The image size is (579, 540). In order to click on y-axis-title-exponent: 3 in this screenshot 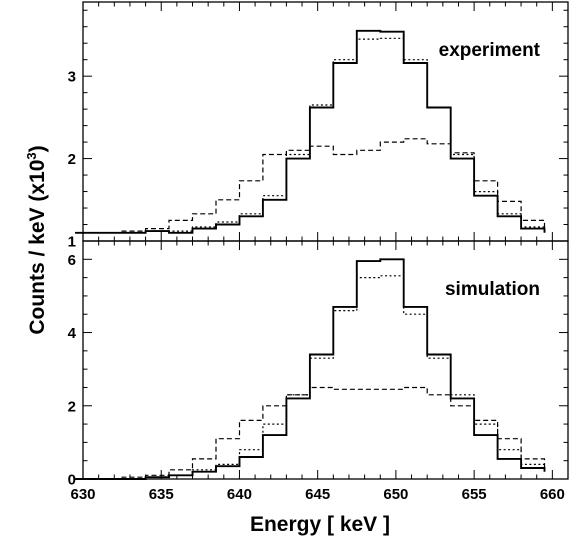, I will do `click(31, 155)`.